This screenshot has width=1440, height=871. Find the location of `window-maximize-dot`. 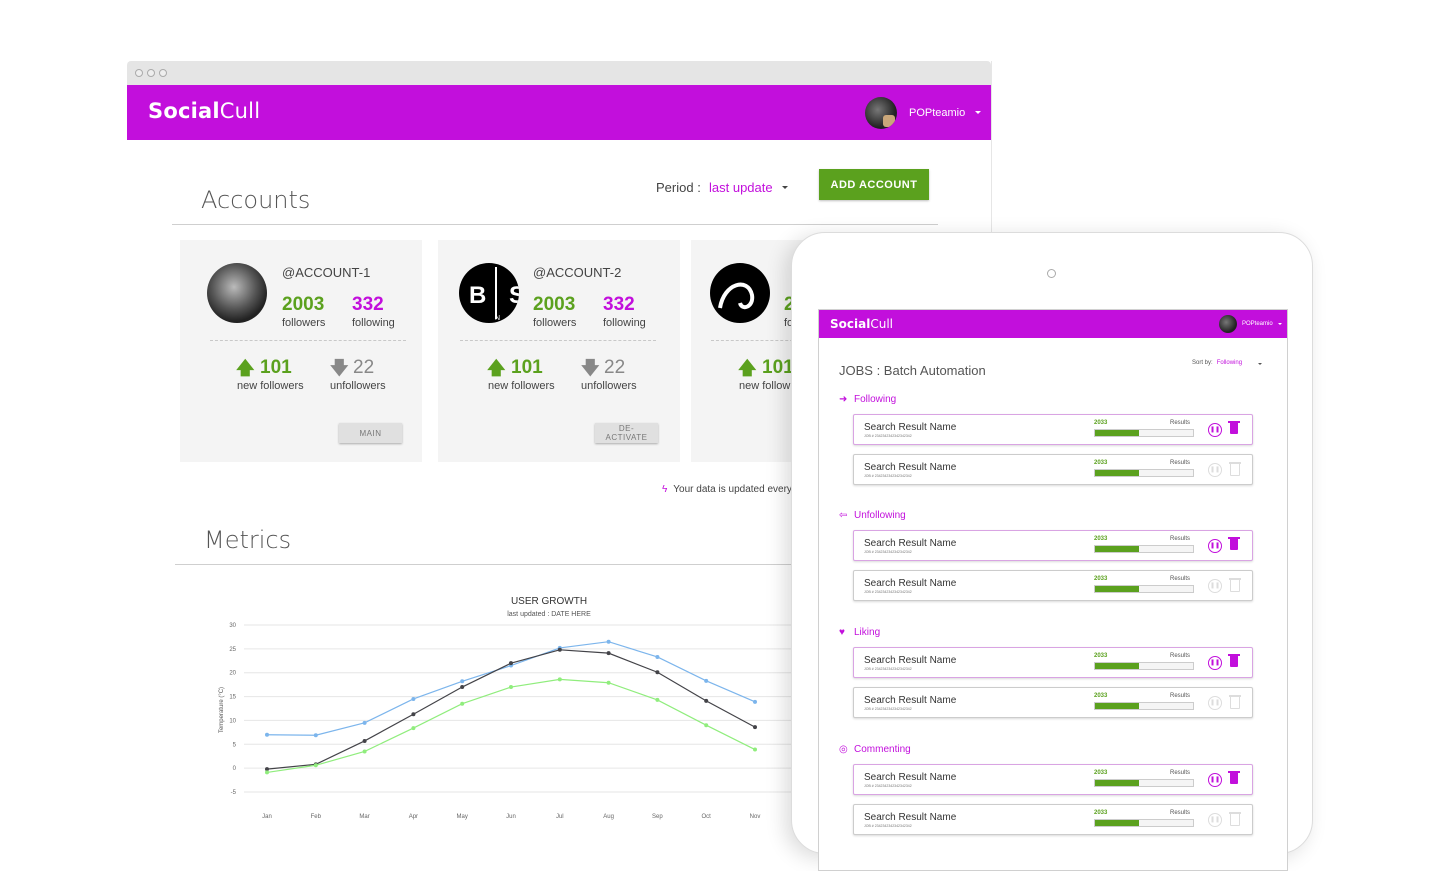

window-maximize-dot is located at coordinates (163, 73).